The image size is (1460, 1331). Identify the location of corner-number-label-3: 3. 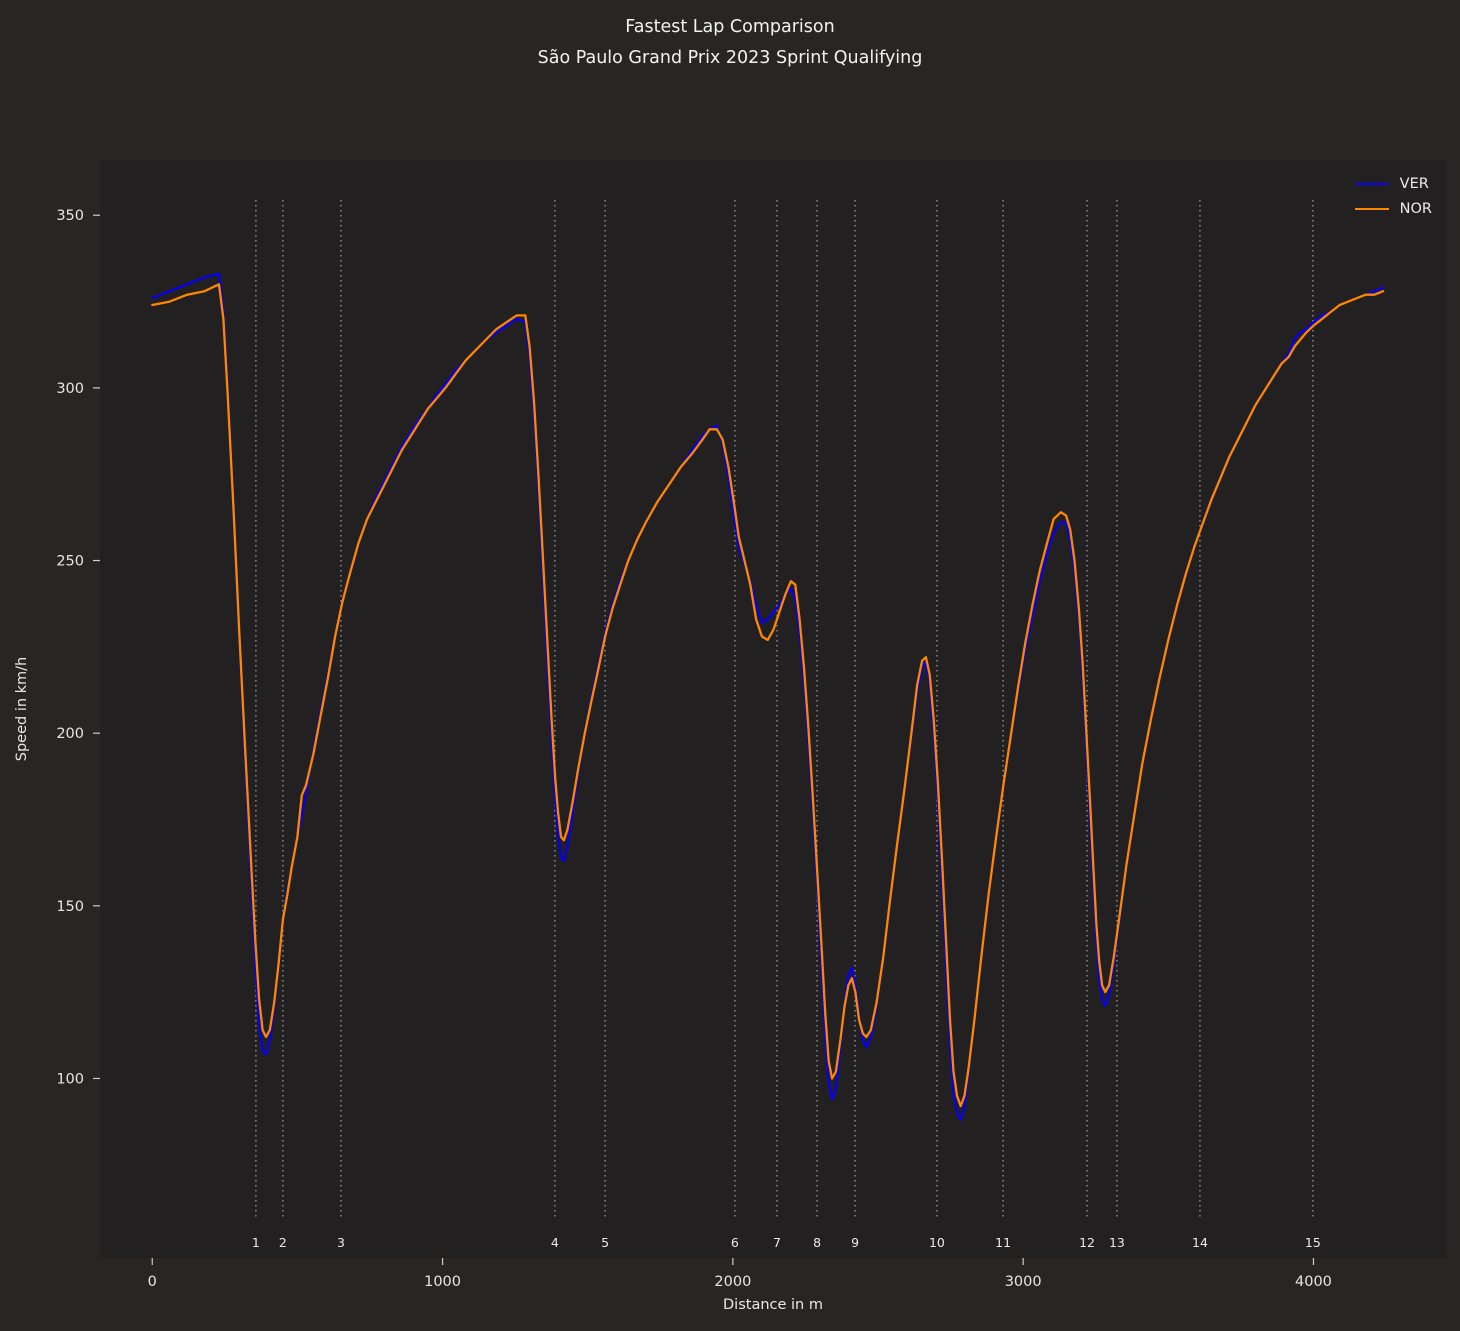
(341, 1242).